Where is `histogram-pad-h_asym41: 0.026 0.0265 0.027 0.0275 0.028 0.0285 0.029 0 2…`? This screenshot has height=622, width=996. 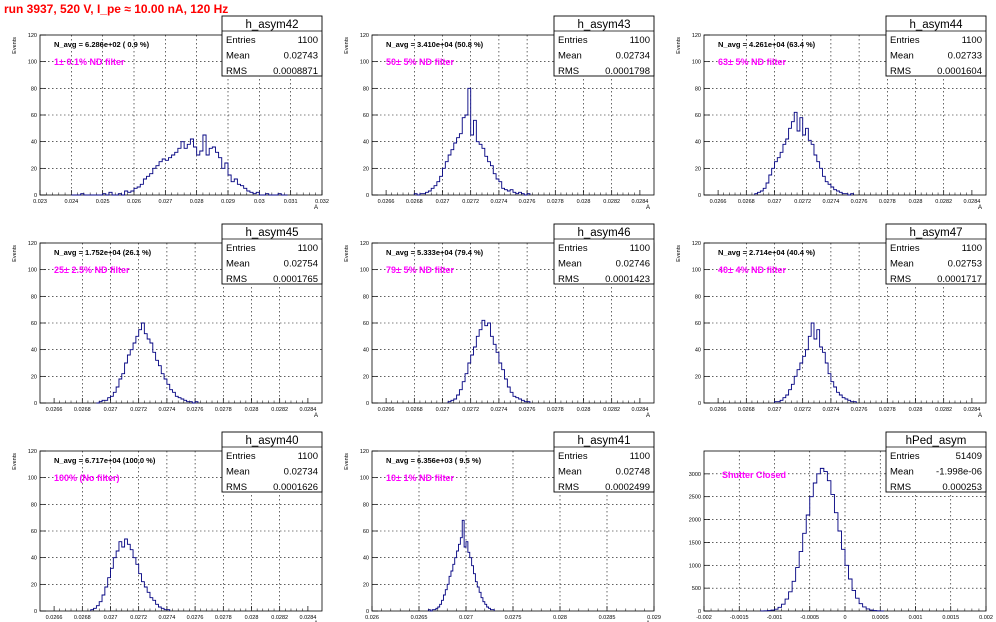
histogram-pad-h_asym41: 0.026 0.0265 0.027 0.0275 0.028 0.0285 0.029 0 2… is located at coordinates (502, 526).